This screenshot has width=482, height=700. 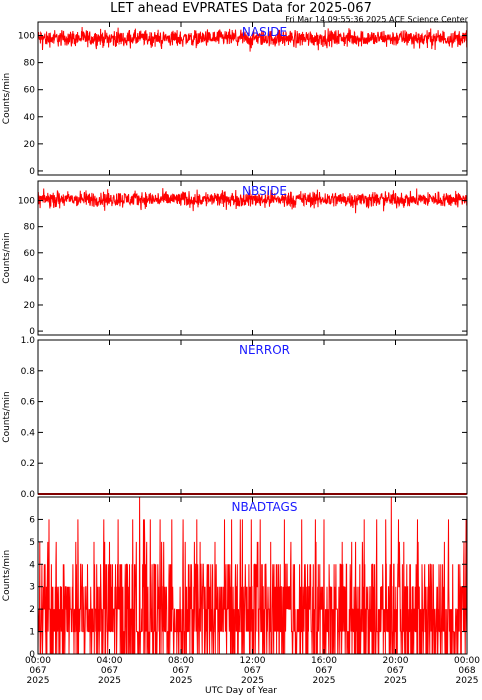 I want to click on x-tick-time: 12:00, so click(x=253, y=661).